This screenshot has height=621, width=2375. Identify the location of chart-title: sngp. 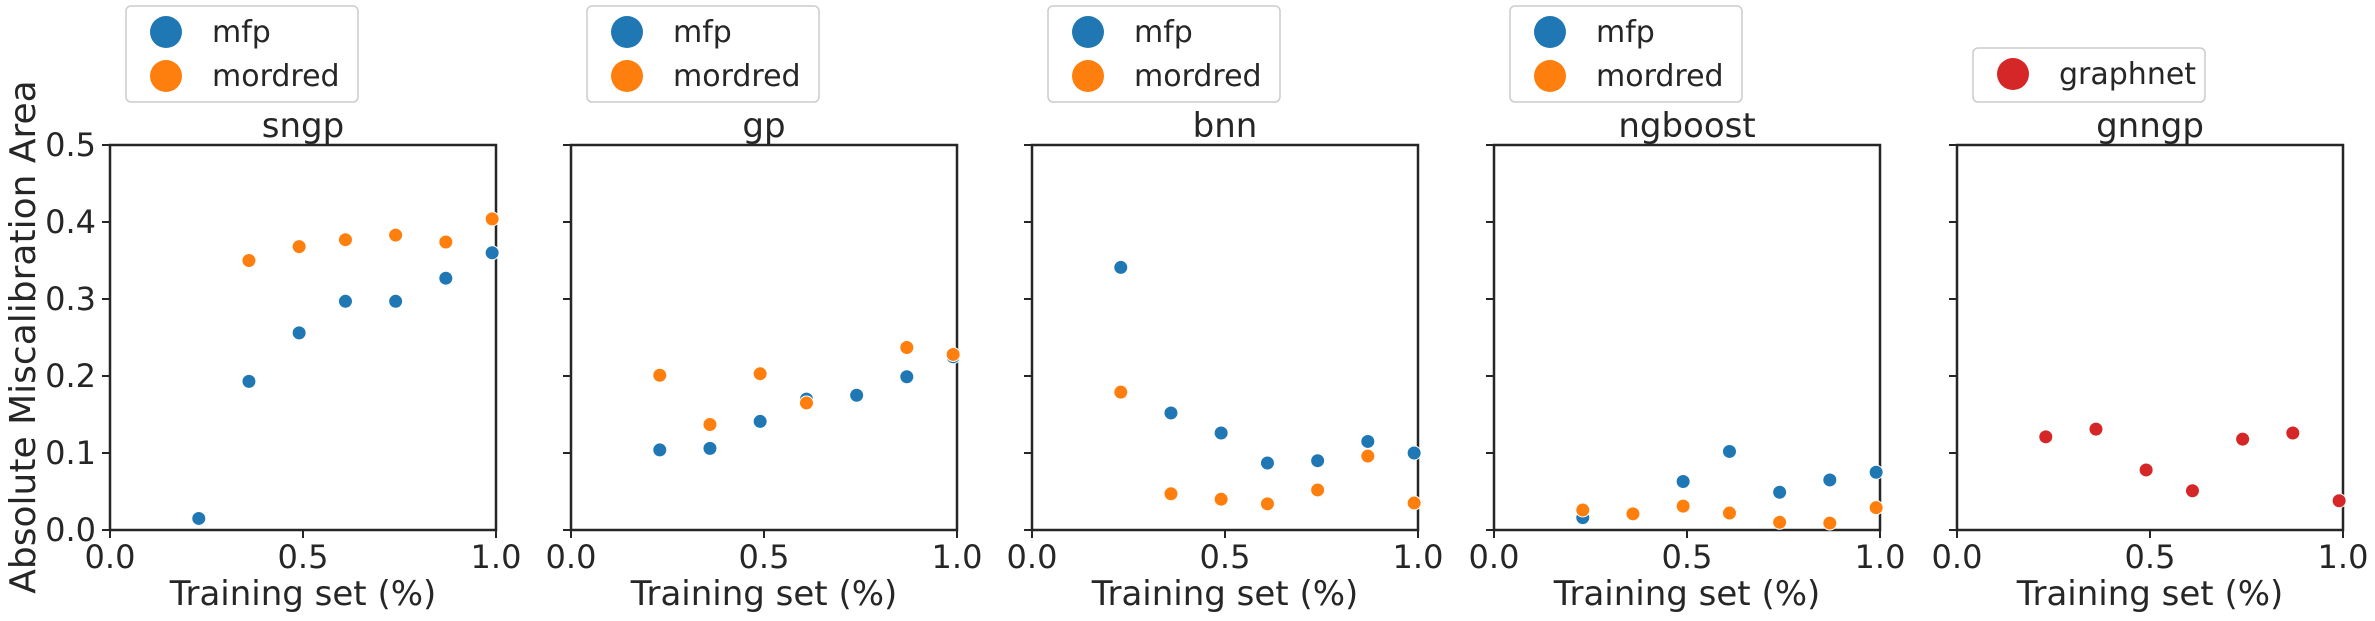
(303, 126).